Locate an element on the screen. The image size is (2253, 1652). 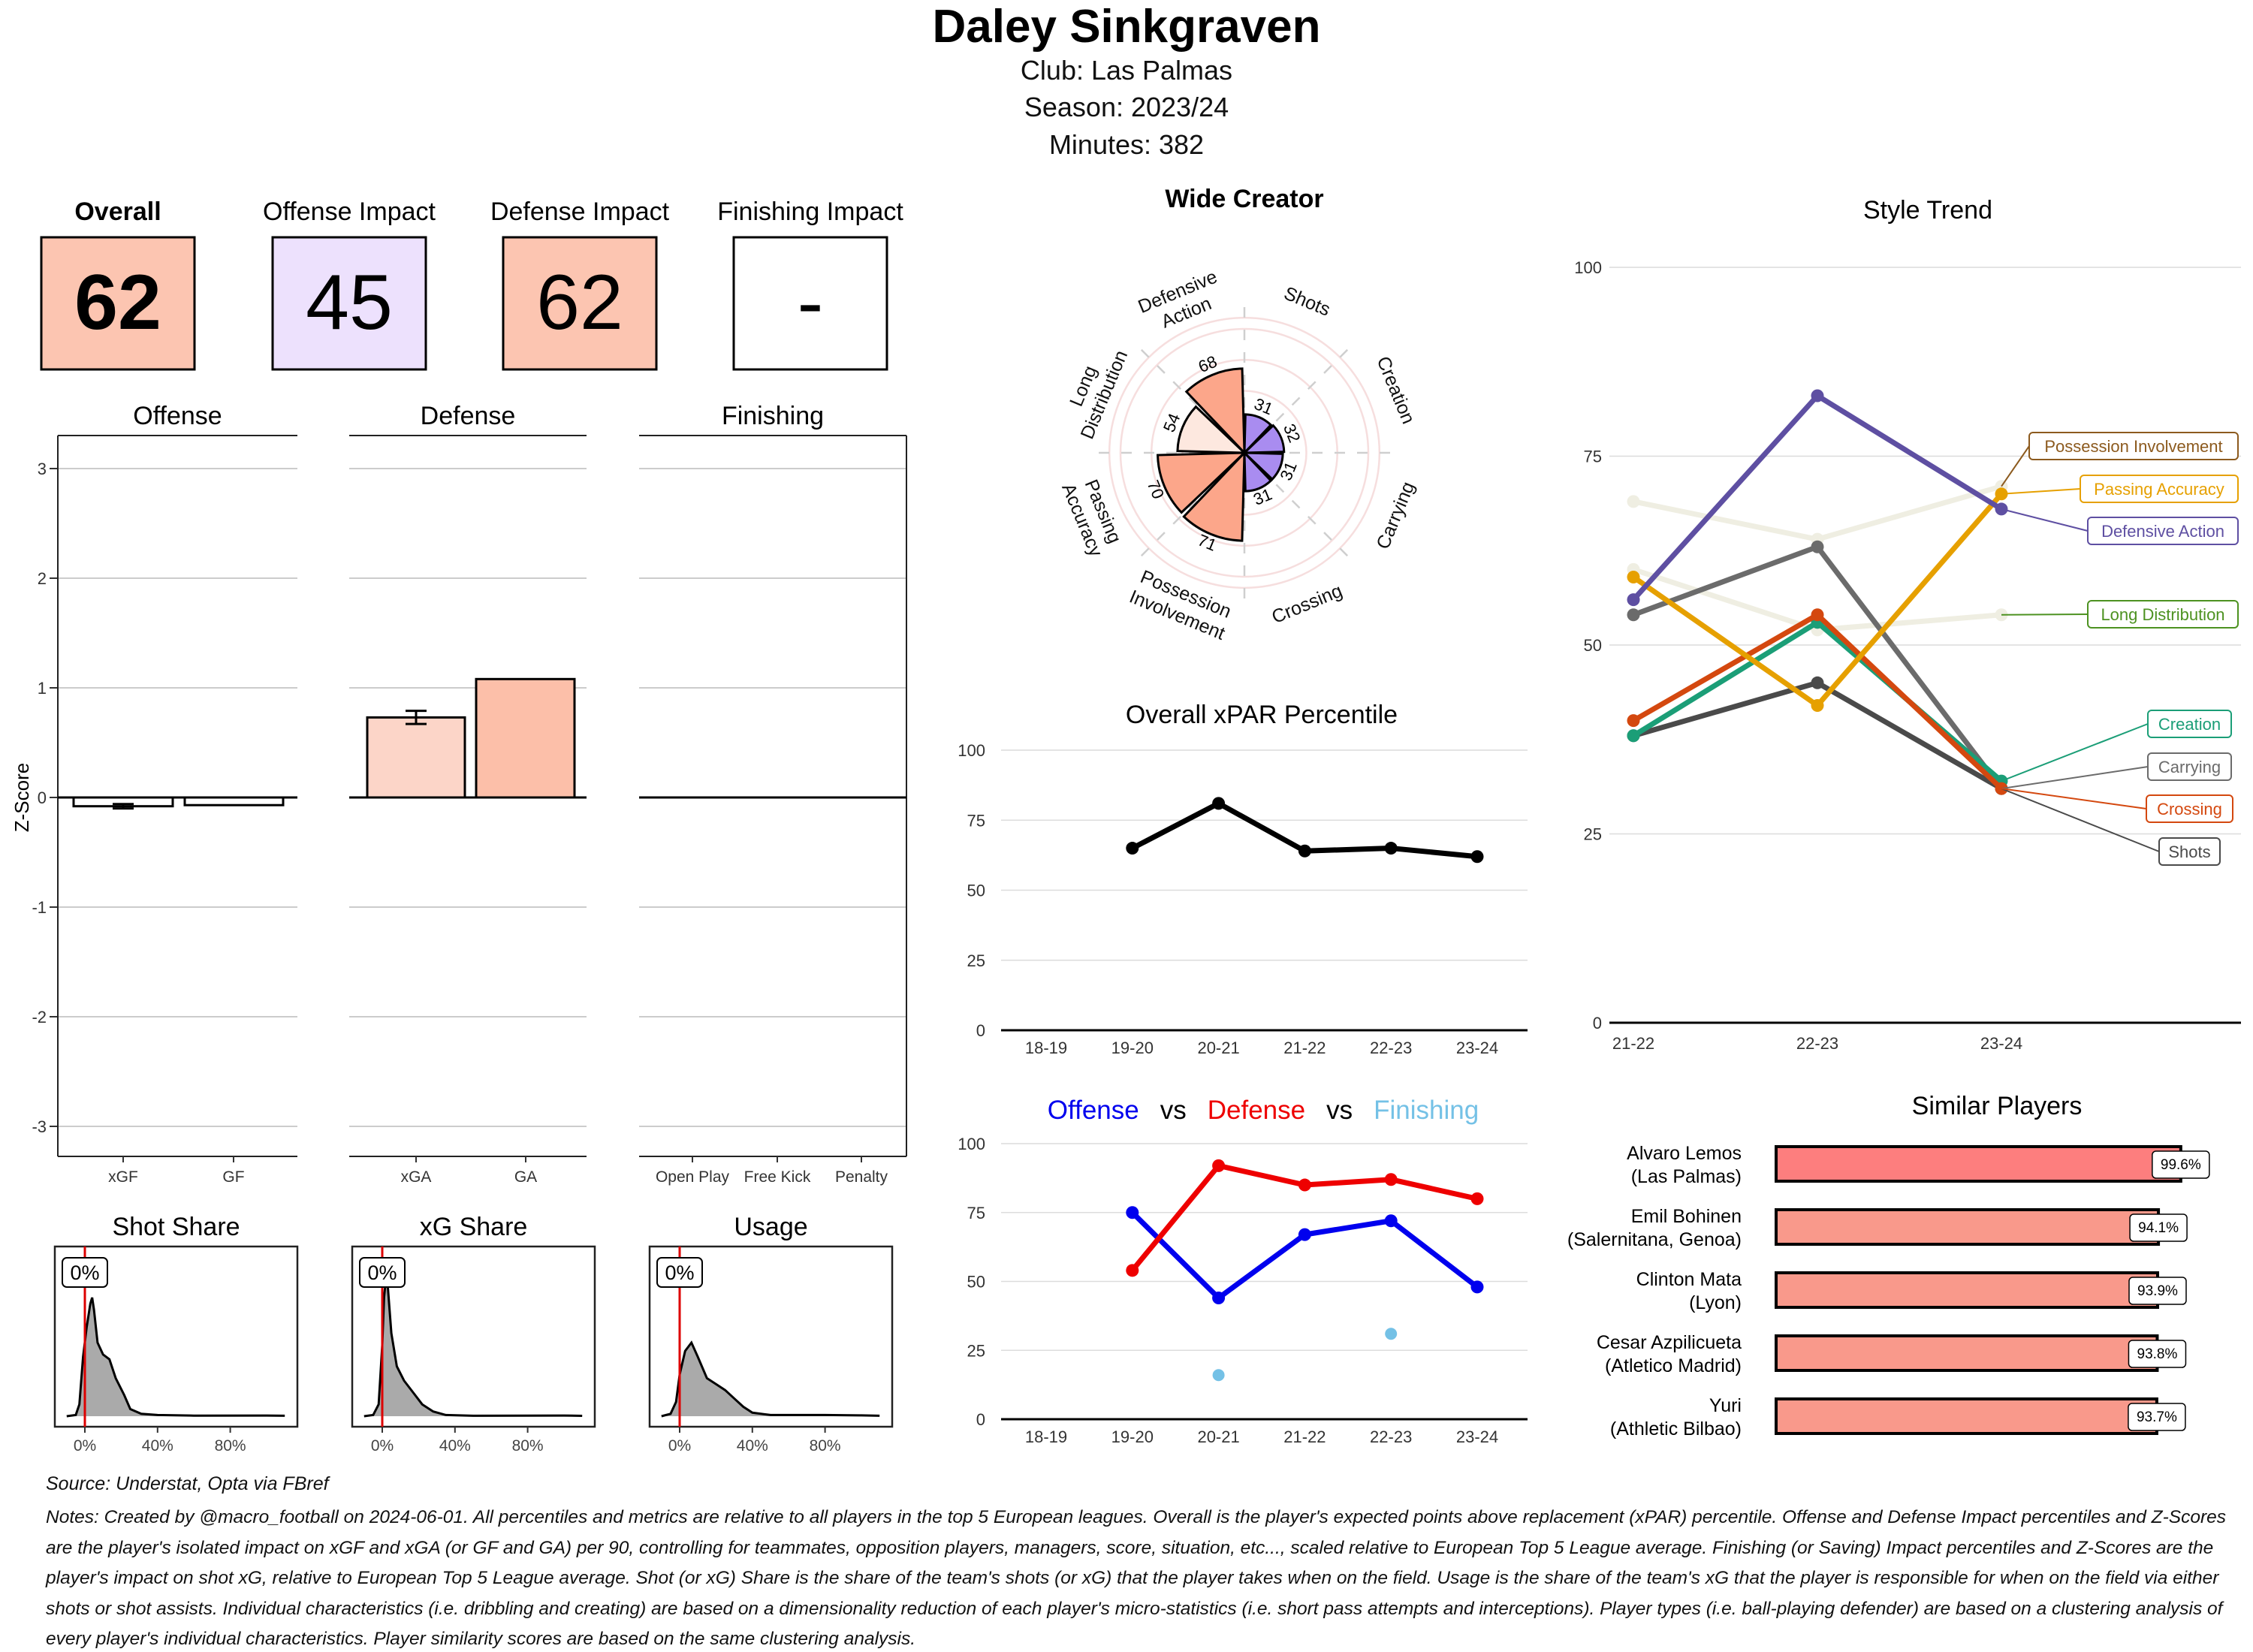
polar-bar-shots is located at coordinates (1258, 434).